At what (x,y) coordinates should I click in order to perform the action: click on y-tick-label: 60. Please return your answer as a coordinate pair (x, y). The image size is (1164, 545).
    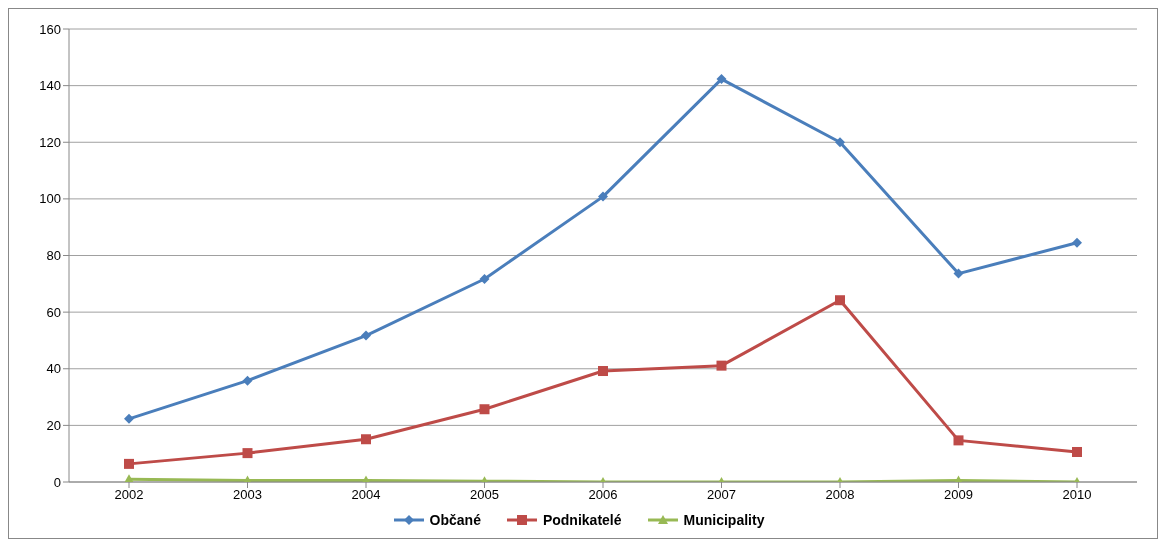
    Looking at the image, I should click on (53, 312).